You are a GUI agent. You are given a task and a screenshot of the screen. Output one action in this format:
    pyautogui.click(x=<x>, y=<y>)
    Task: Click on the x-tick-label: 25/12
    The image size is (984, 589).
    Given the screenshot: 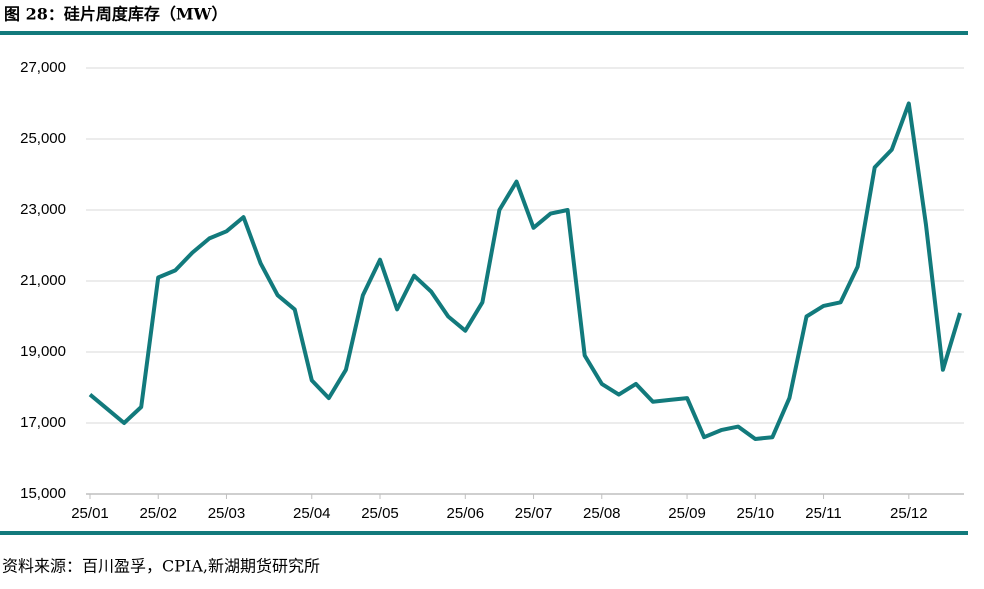 What is the action you would take?
    pyautogui.click(x=909, y=513)
    